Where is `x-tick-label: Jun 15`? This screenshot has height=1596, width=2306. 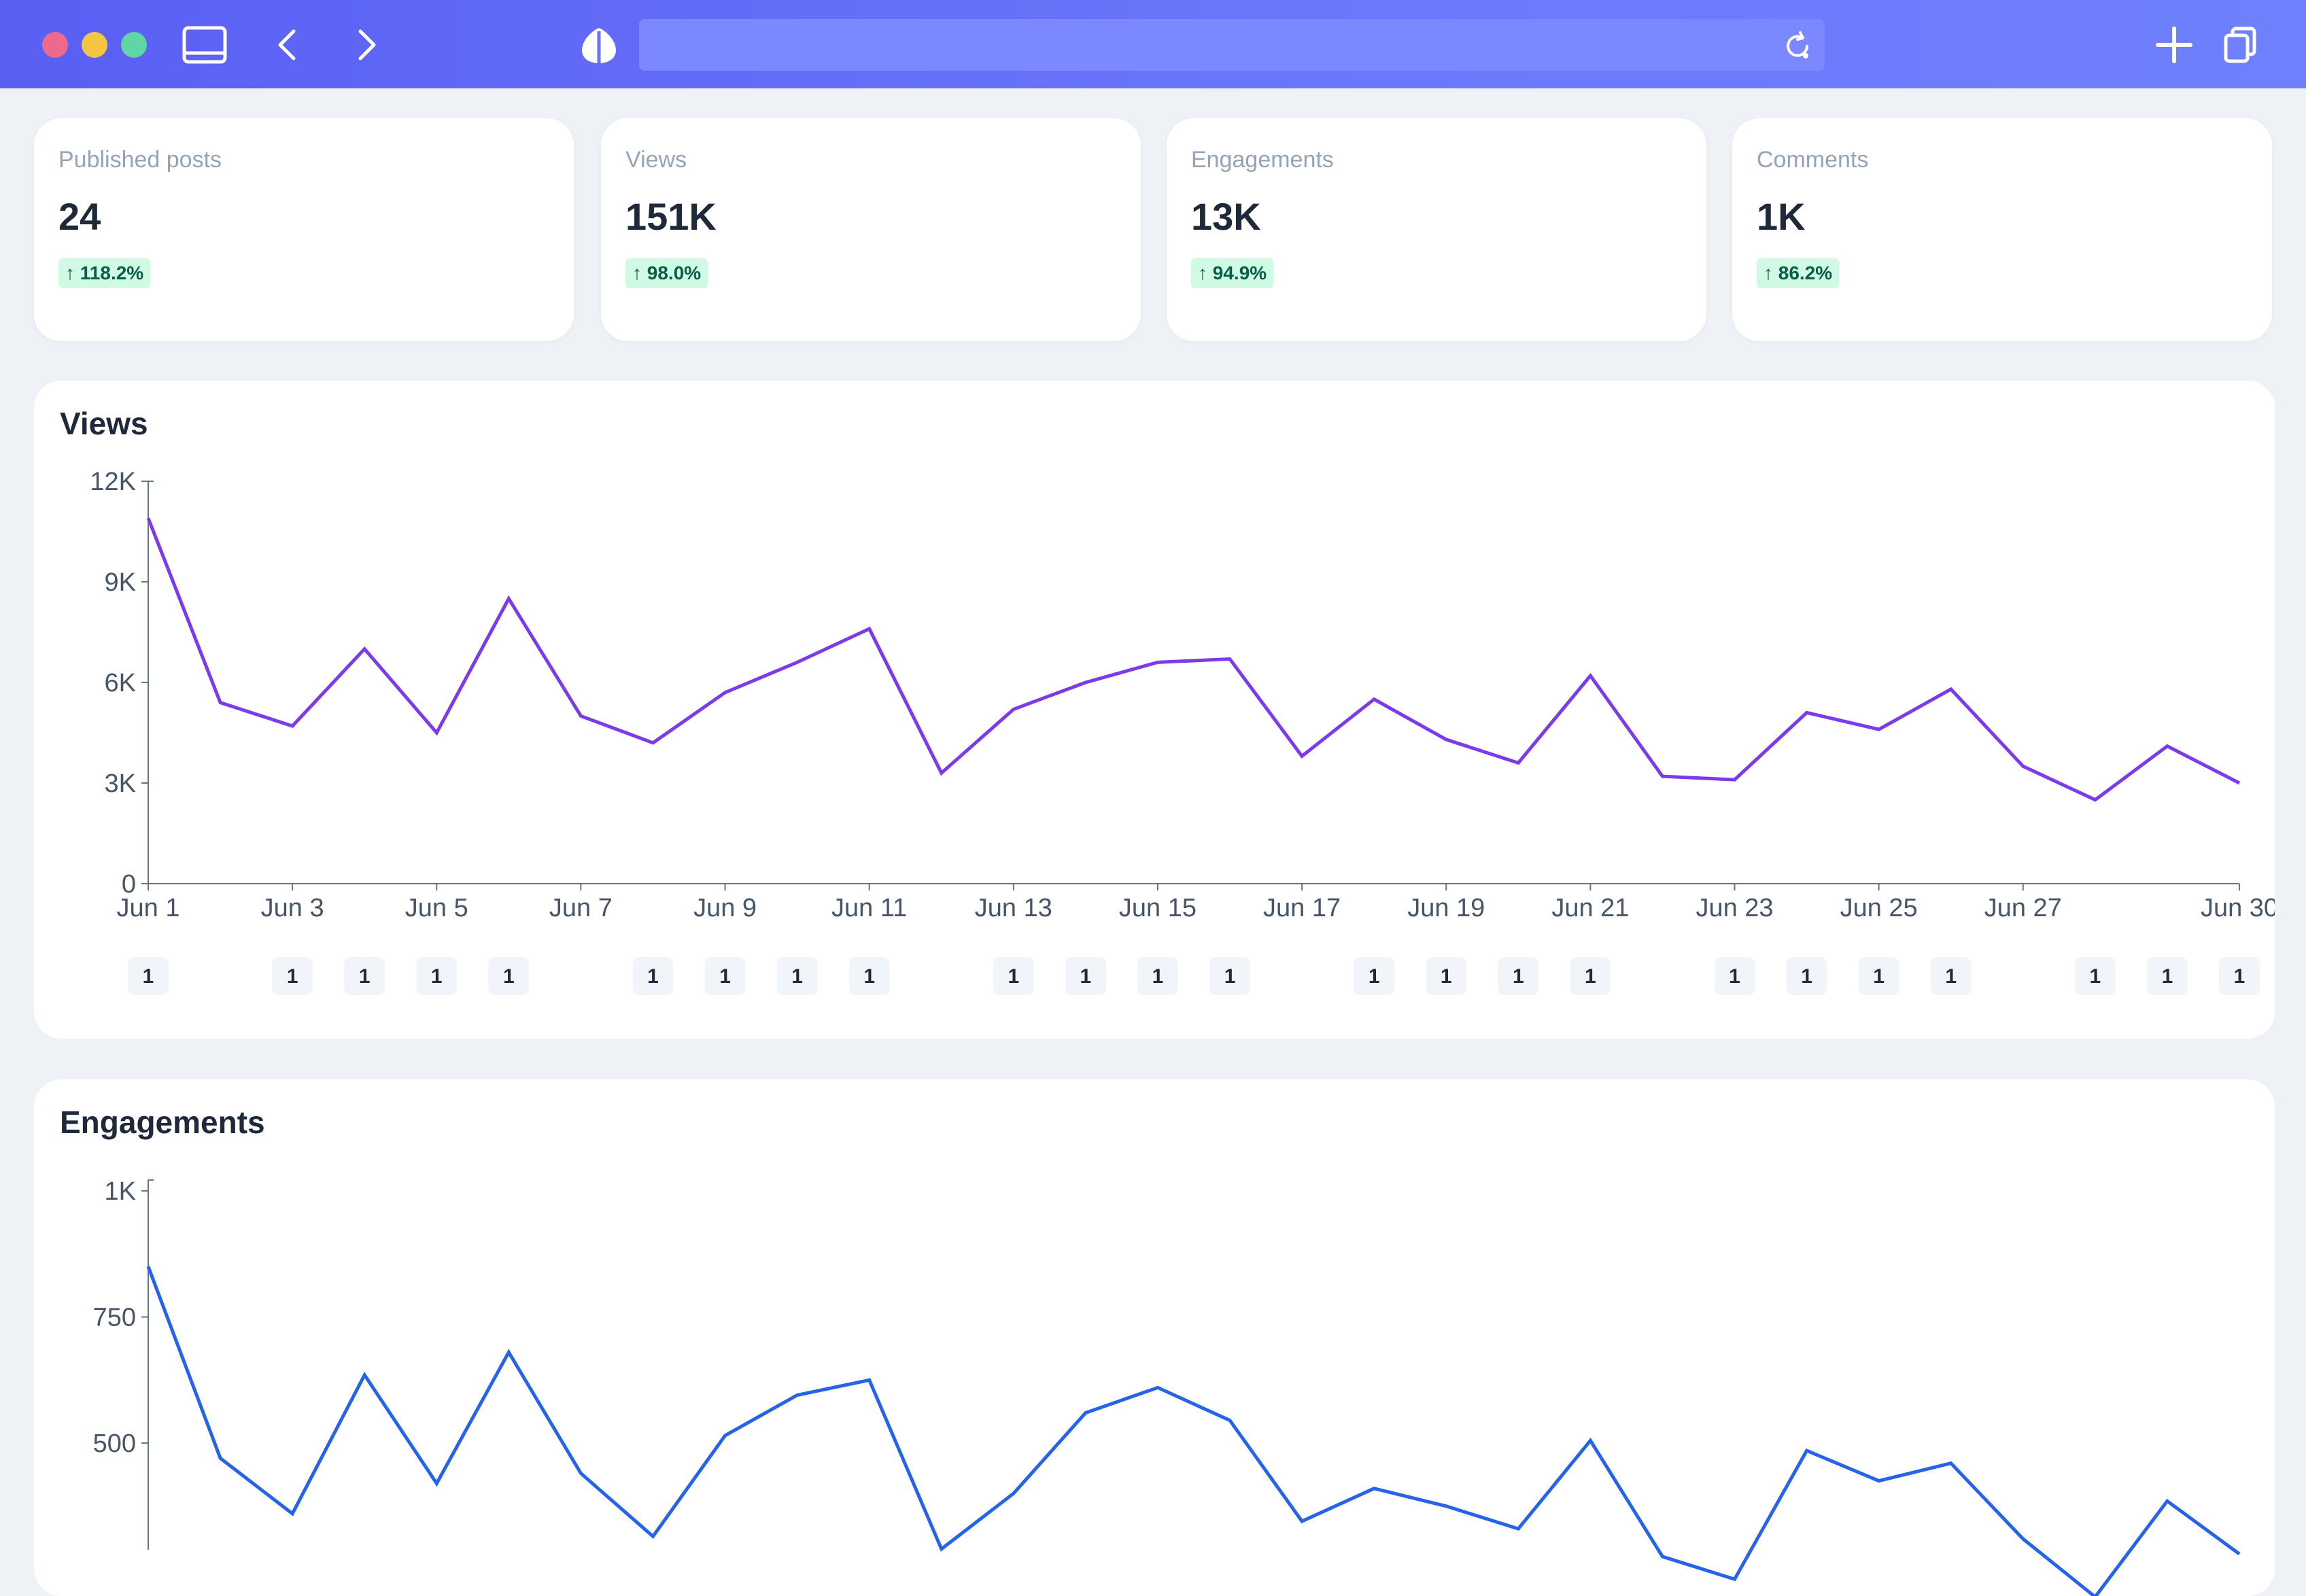
x-tick-label: Jun 15 is located at coordinates (1158, 908).